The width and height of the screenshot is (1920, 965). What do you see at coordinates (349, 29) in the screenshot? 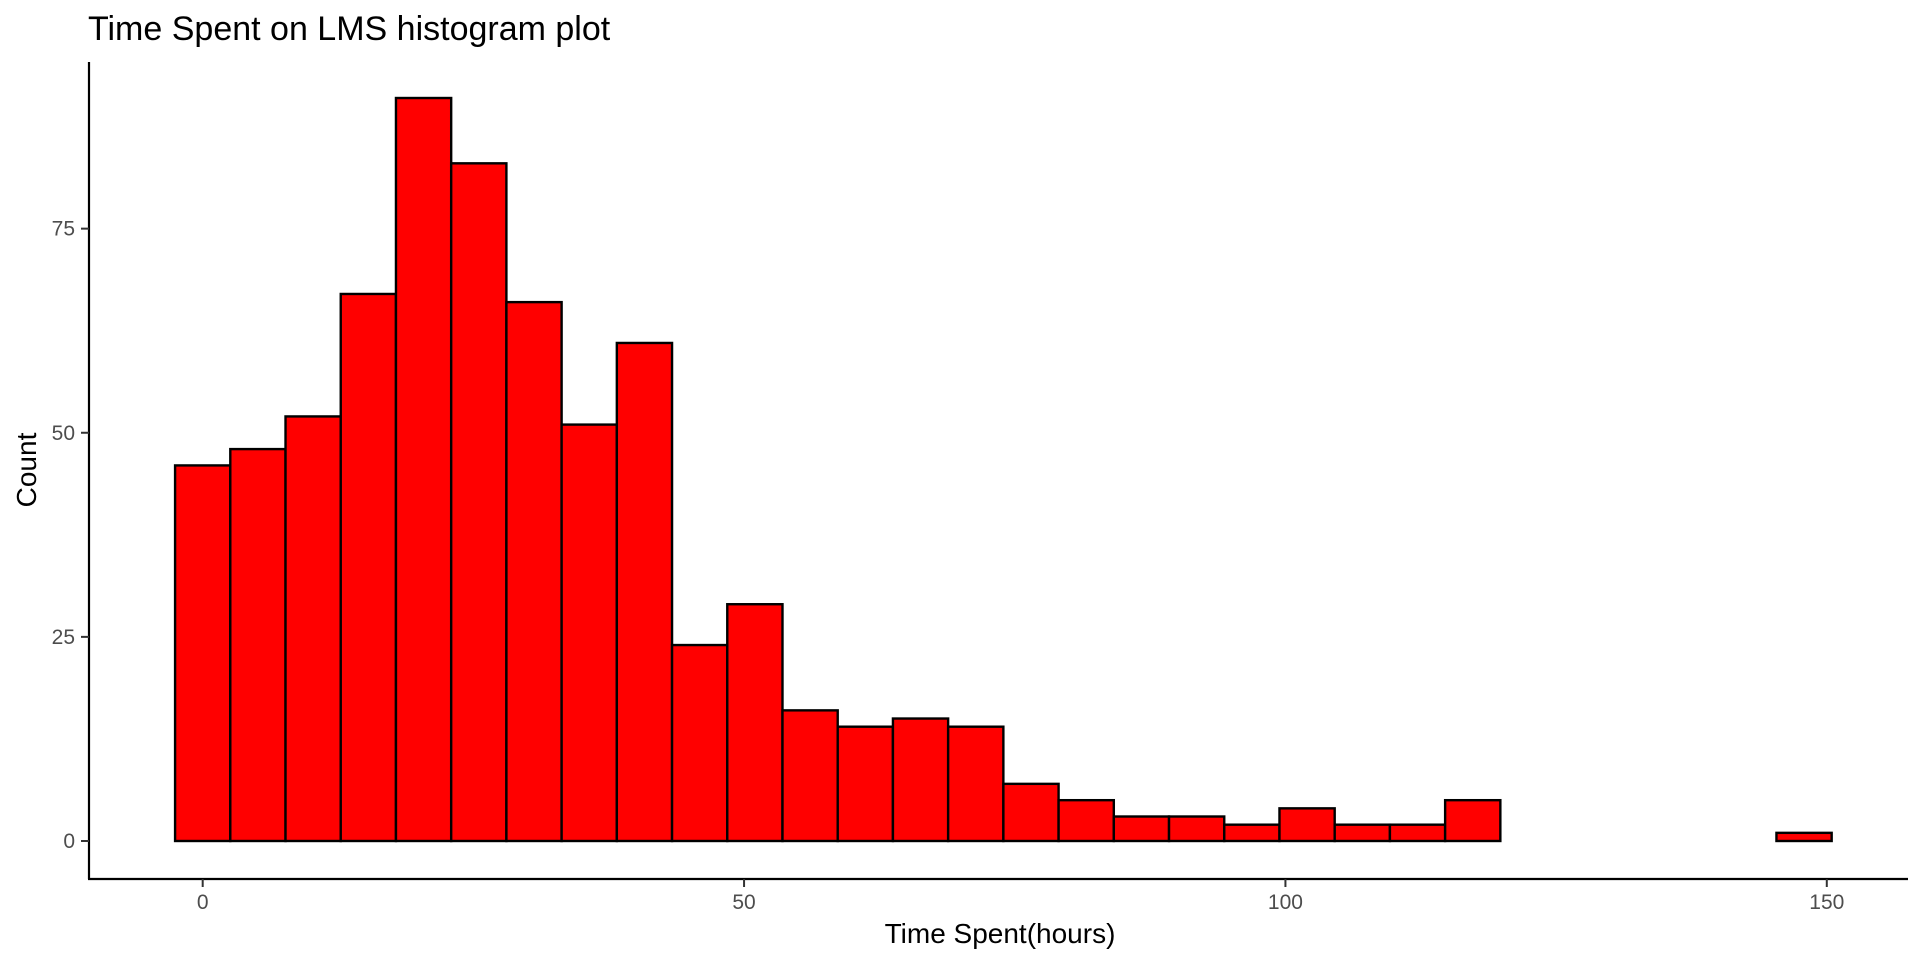
I see `chart-title: Time Spent on LMS histogram plot` at bounding box center [349, 29].